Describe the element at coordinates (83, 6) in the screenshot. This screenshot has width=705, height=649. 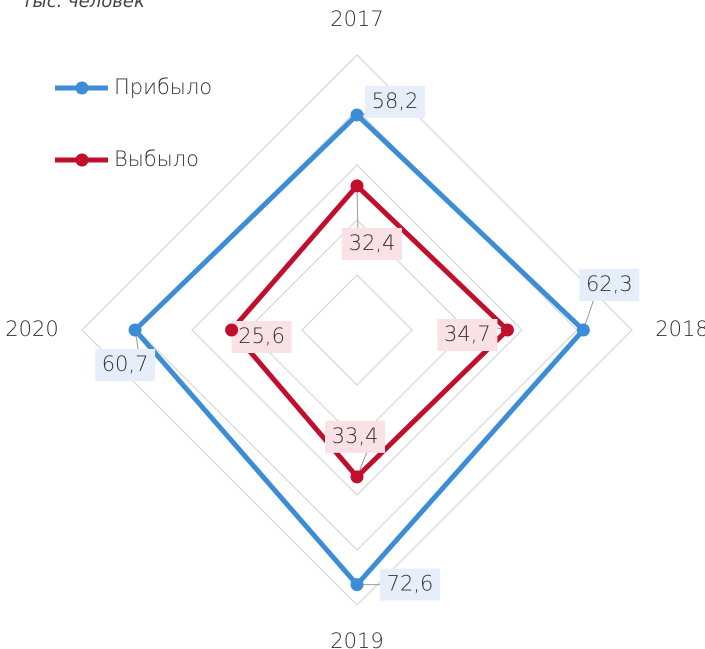
I see `subtitle: тыс. человек` at that location.